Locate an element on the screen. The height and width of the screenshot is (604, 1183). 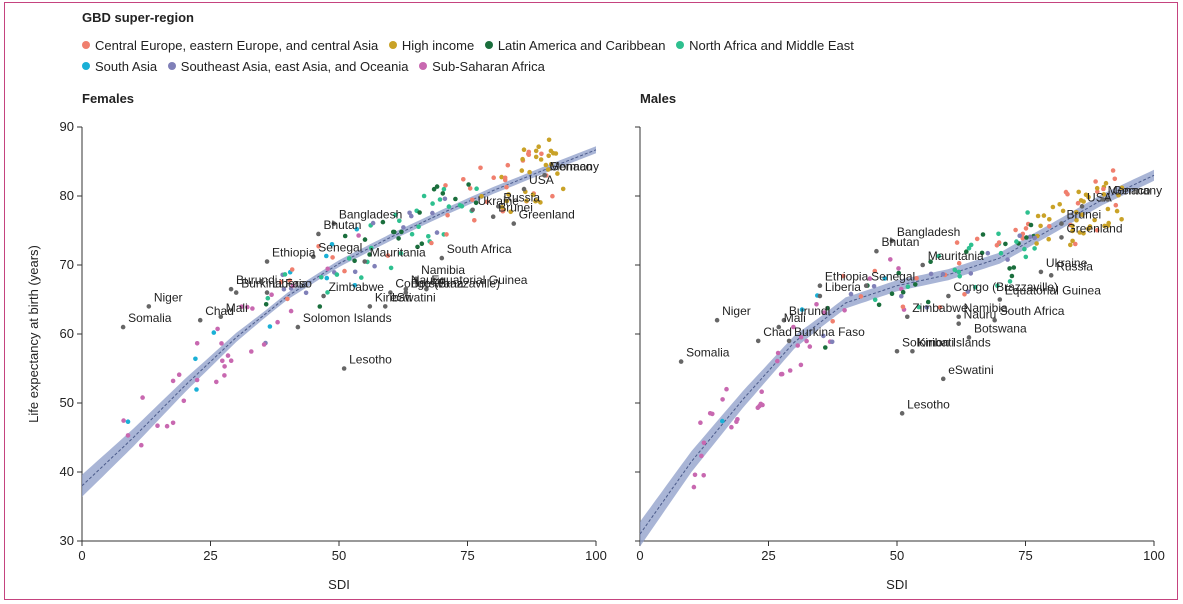
legend-label: North Africa and Middle East is located at coordinates (771, 45).